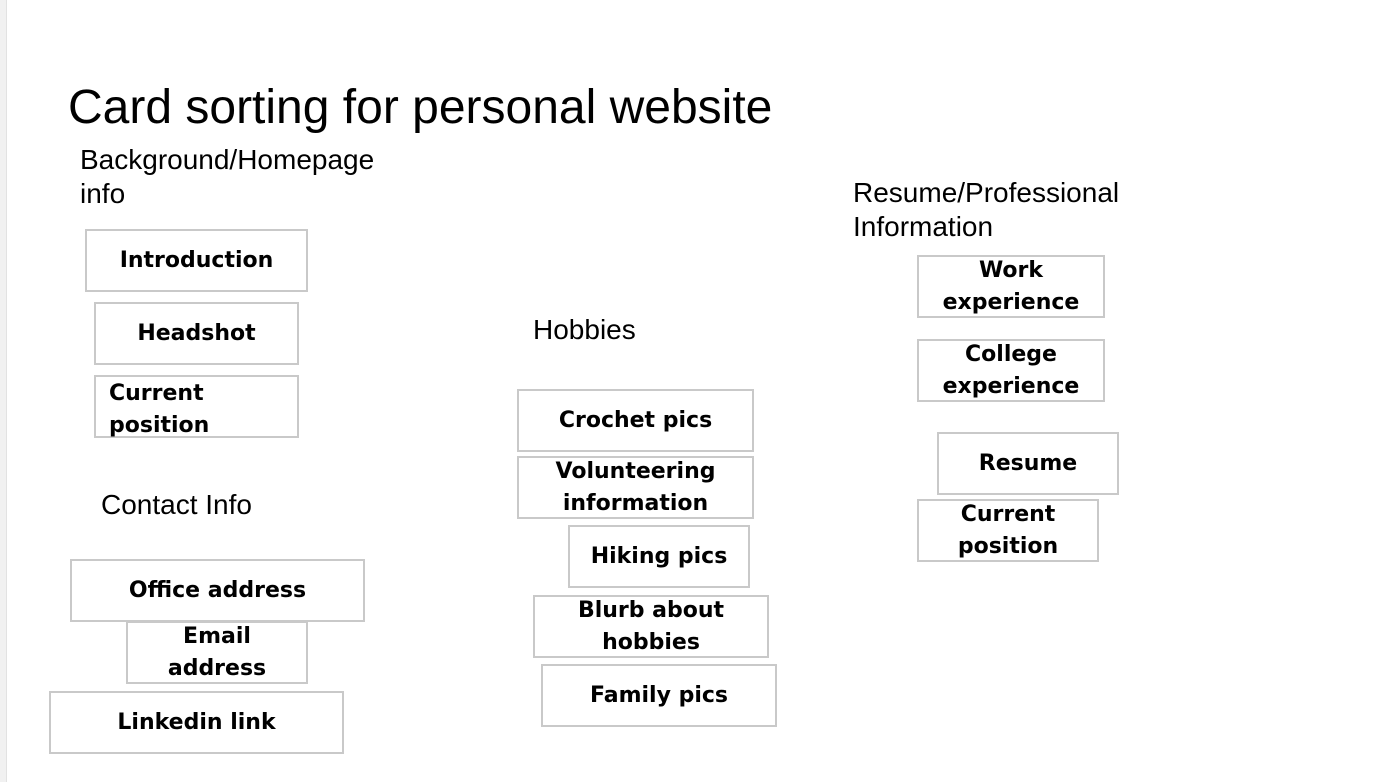  I want to click on card-crochet-pics: Crochet pics, so click(635, 420).